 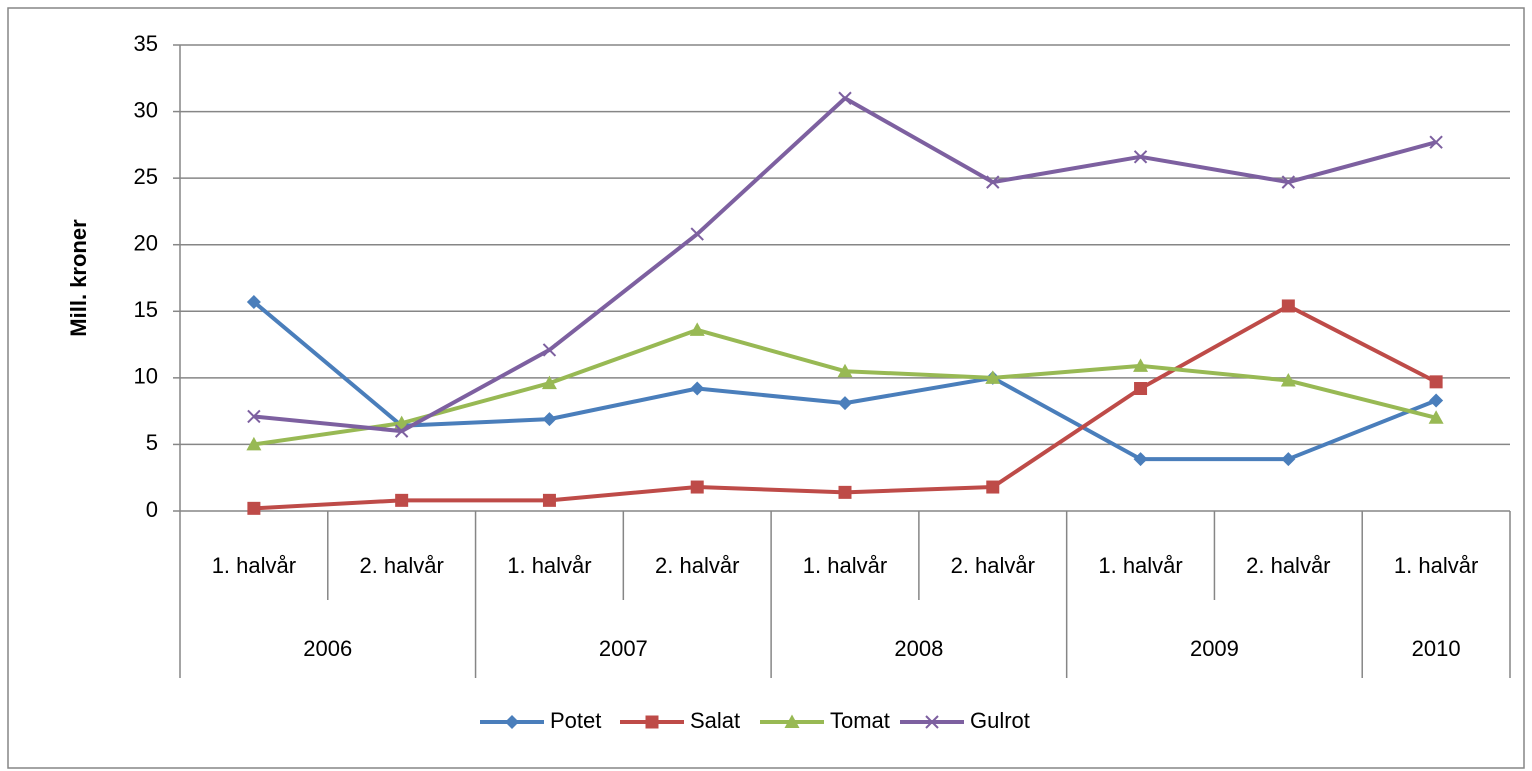 What do you see at coordinates (78, 278) in the screenshot?
I see `y-axis-label: Mill. kroner` at bounding box center [78, 278].